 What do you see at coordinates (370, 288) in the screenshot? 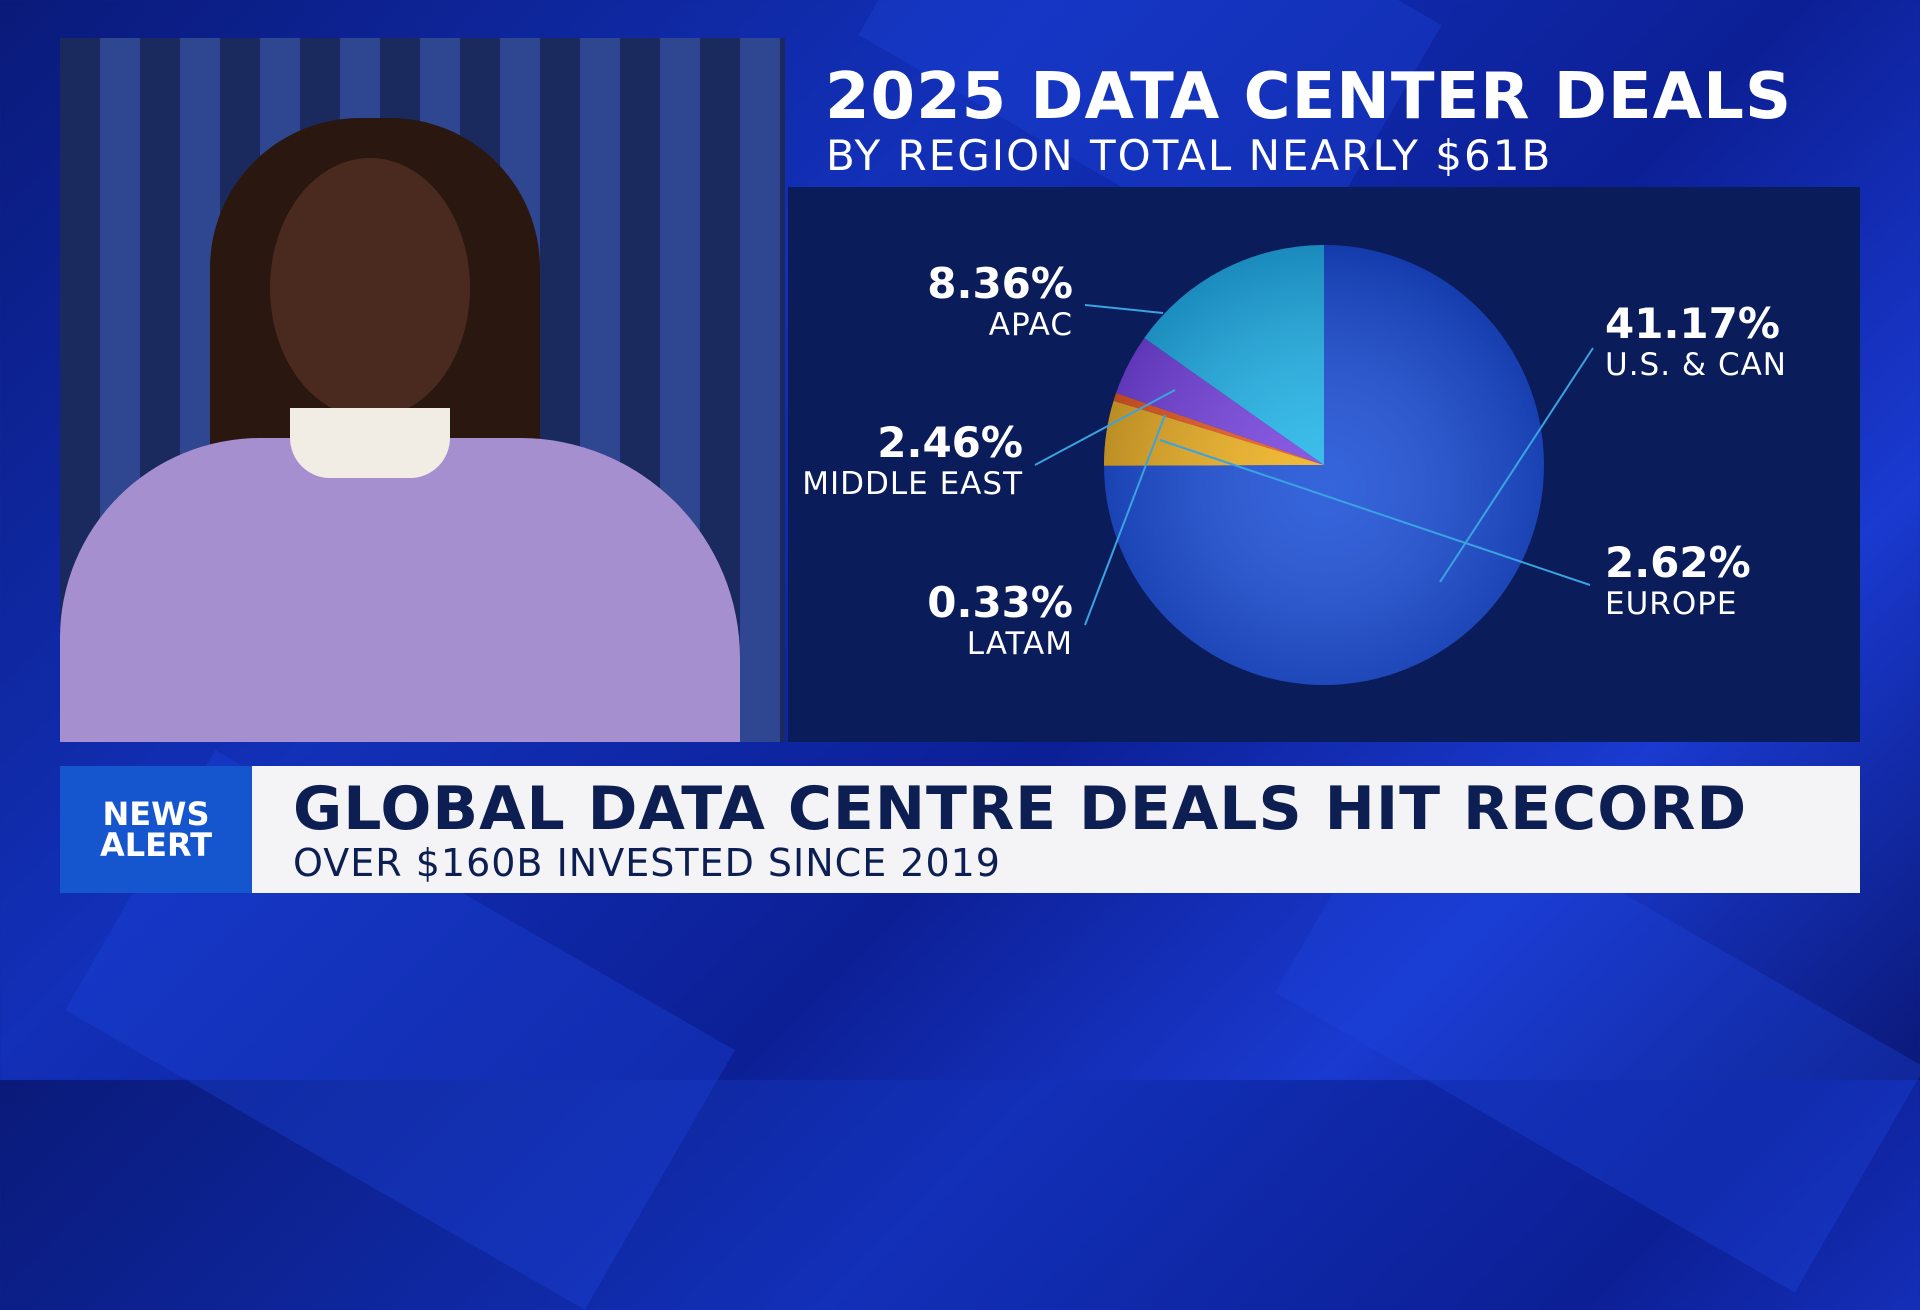
I see `person-face` at bounding box center [370, 288].